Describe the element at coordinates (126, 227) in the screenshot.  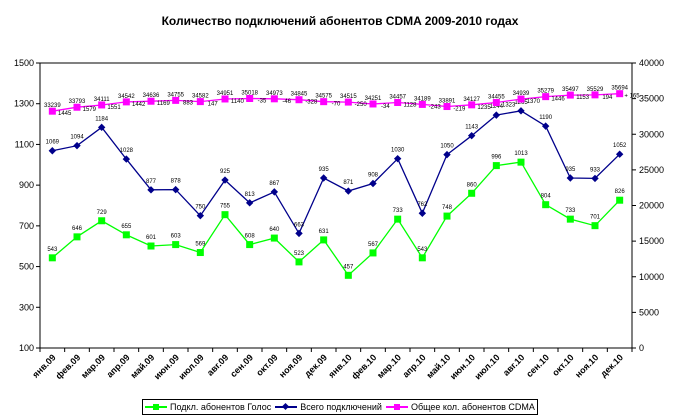
I see `data-label: 655` at that location.